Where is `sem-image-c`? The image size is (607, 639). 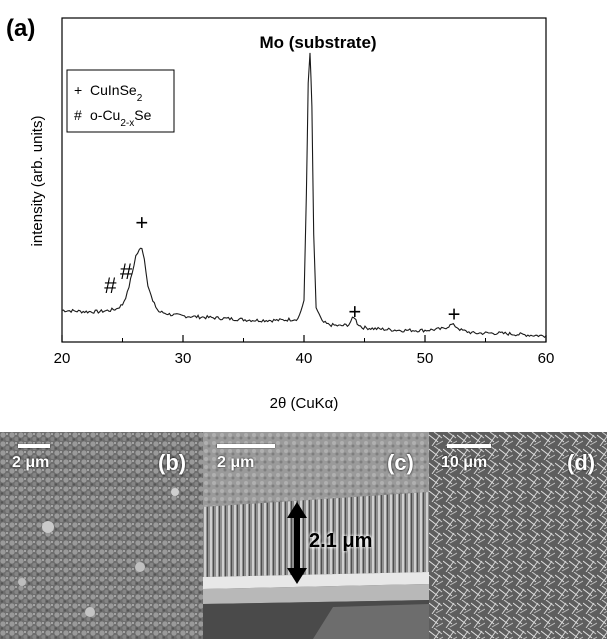
sem-image-c is located at coordinates (316, 535).